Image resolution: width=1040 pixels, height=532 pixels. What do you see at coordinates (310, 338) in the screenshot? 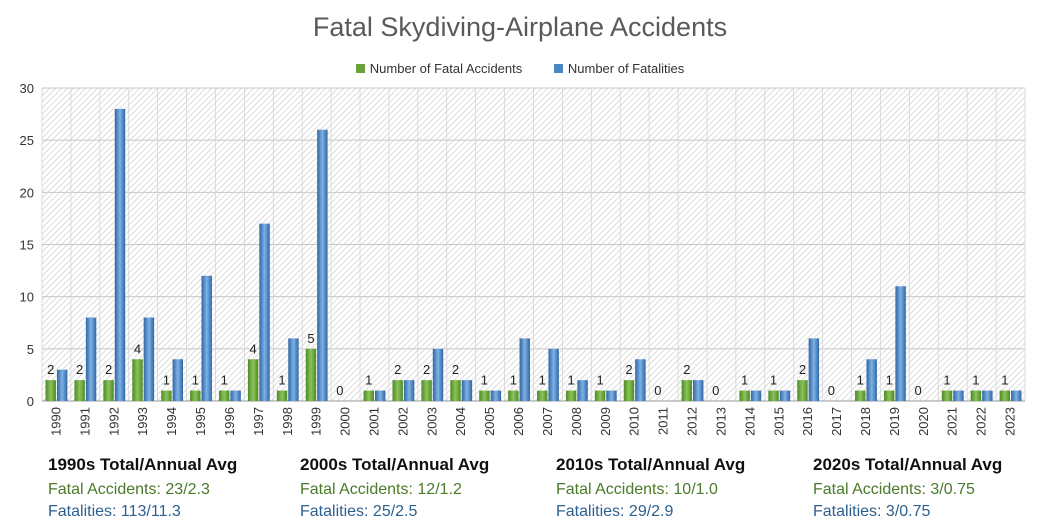
I see `data-label-fatal-accidents: 5` at bounding box center [310, 338].